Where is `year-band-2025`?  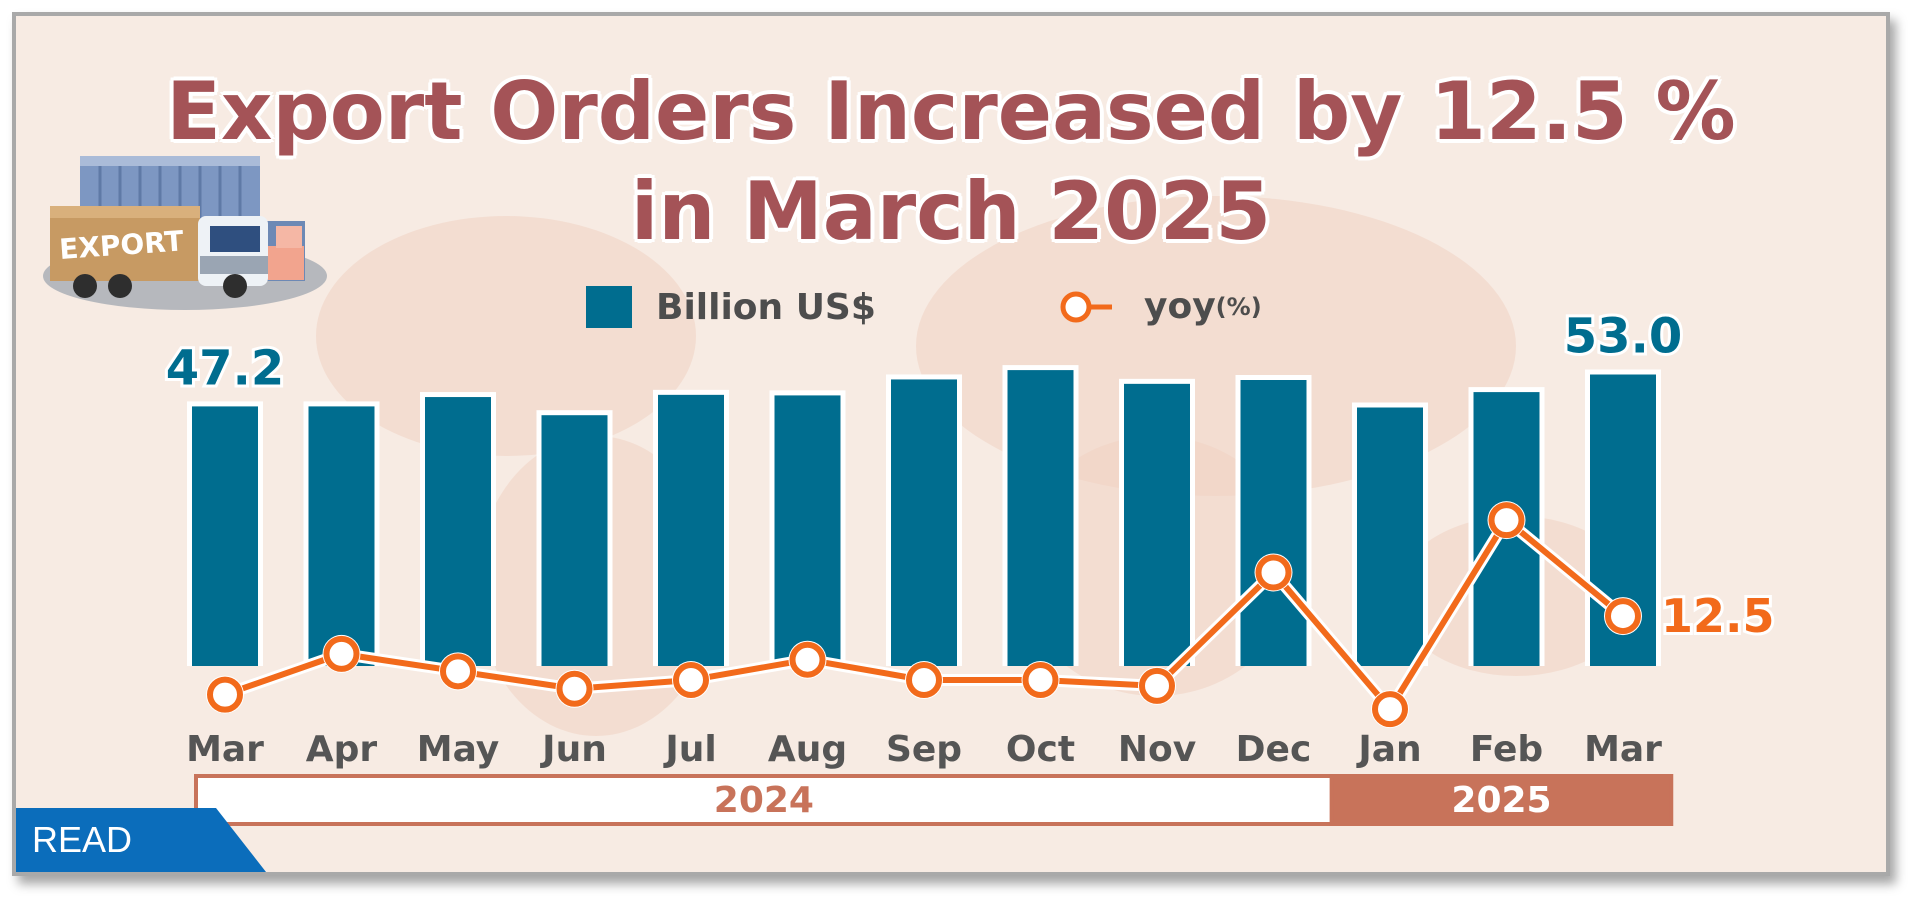
year-band-2025 is located at coordinates (1501, 800).